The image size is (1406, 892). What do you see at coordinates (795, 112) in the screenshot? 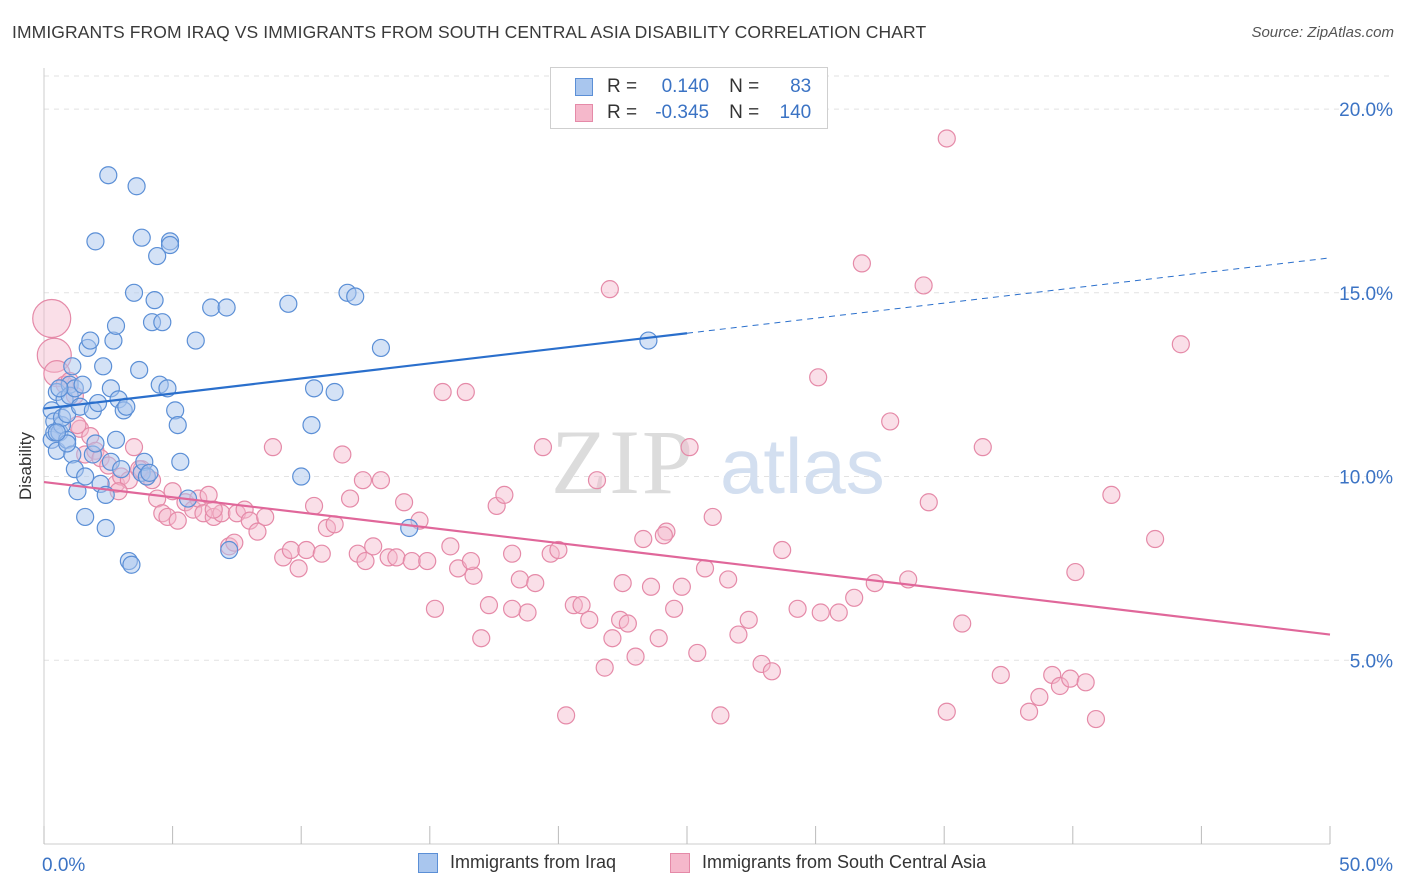
I see `legend-n-value: 140` at bounding box center [795, 112].